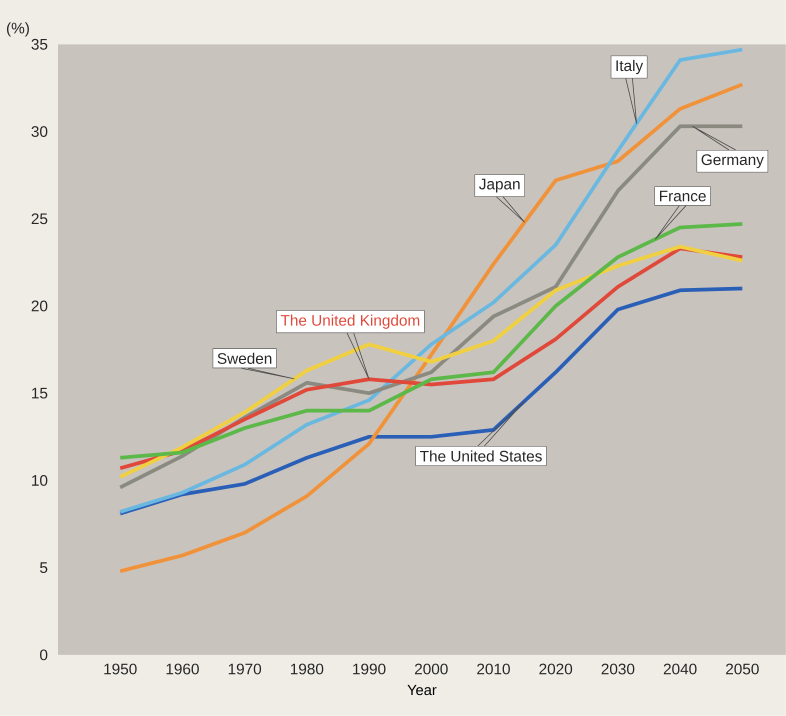  Describe the element at coordinates (40, 218) in the screenshot. I see `y-tick-label: 25` at that location.